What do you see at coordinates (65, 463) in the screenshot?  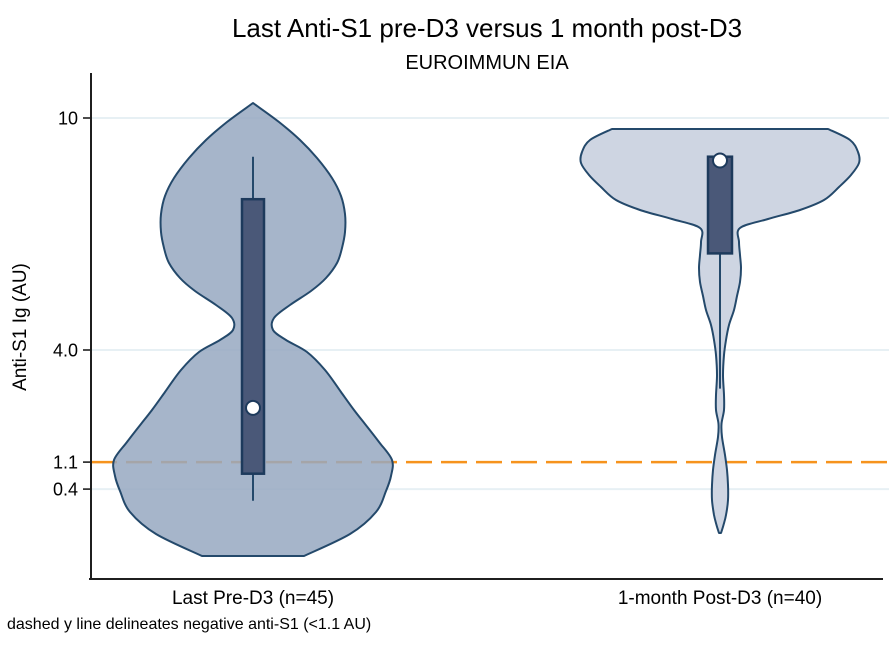 I see `y-tick-label: 1.1` at bounding box center [65, 463].